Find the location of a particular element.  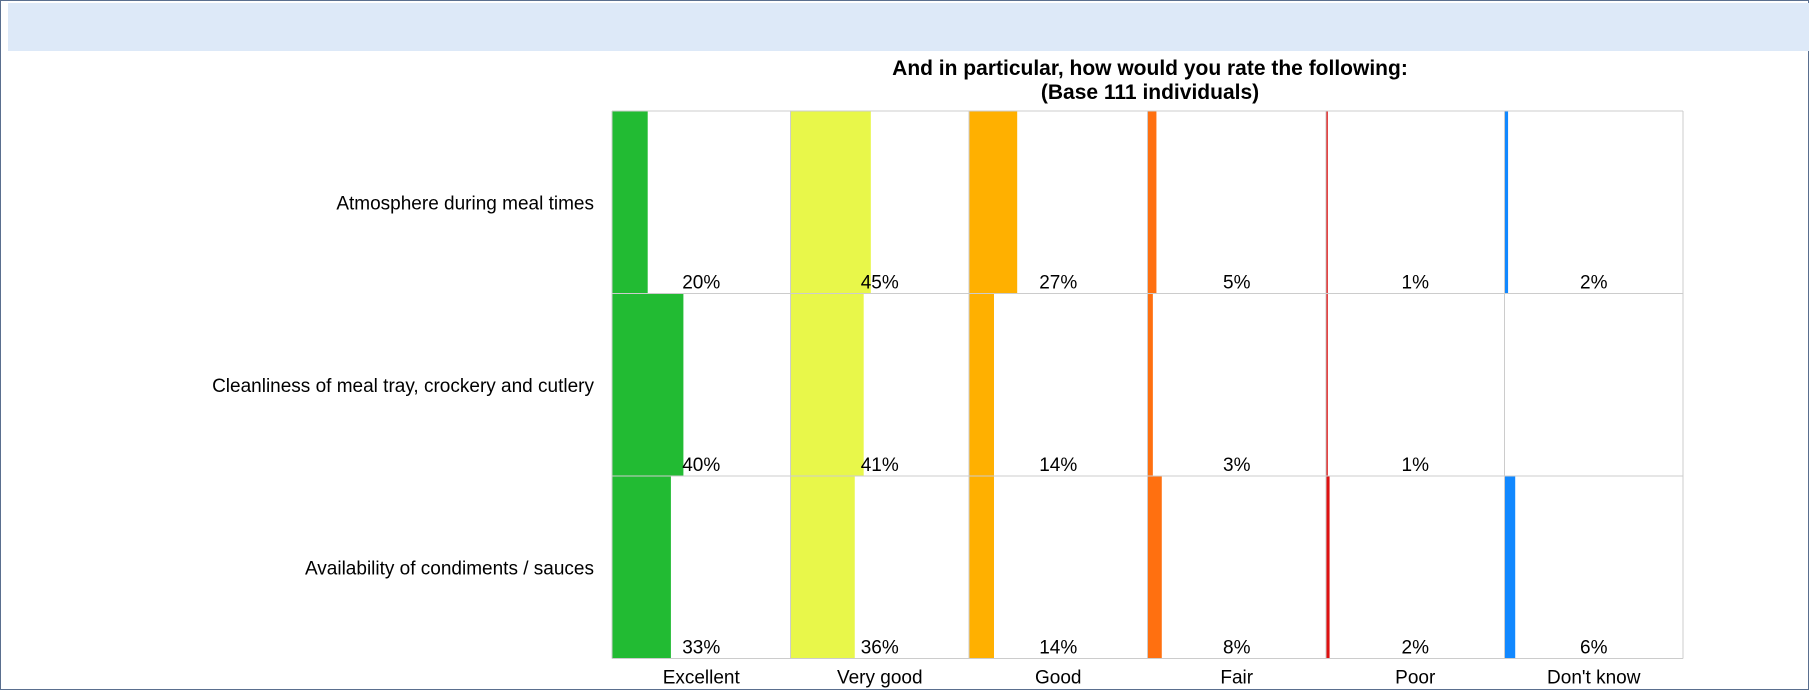

series-tick-label: Poor is located at coordinates (1415, 678).